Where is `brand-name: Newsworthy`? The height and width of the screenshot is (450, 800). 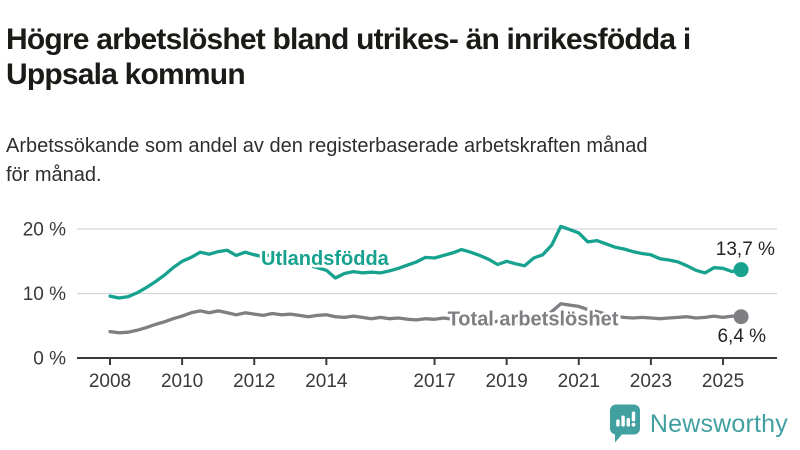 brand-name: Newsworthy is located at coordinates (718, 423).